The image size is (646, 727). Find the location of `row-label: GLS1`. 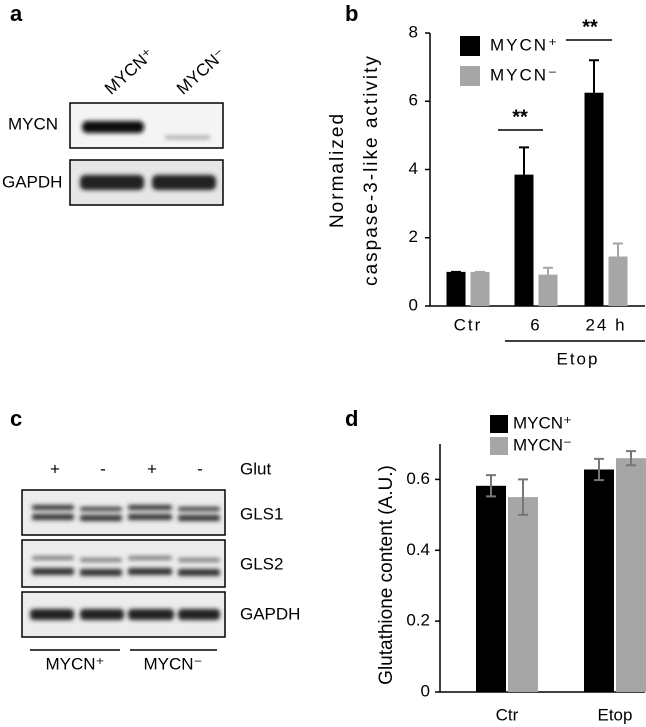

row-label: GLS1 is located at coordinates (261, 513).